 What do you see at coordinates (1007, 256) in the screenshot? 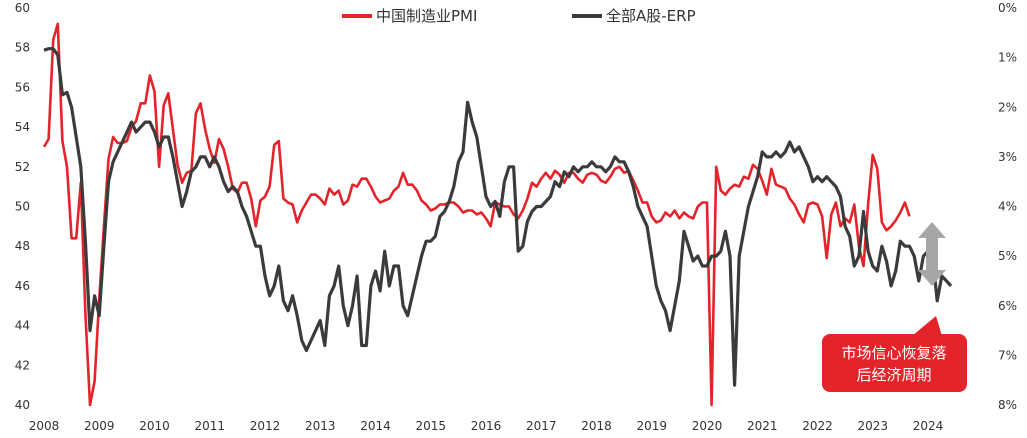
I see `y-right-tick-label: 5%` at bounding box center [1007, 256].